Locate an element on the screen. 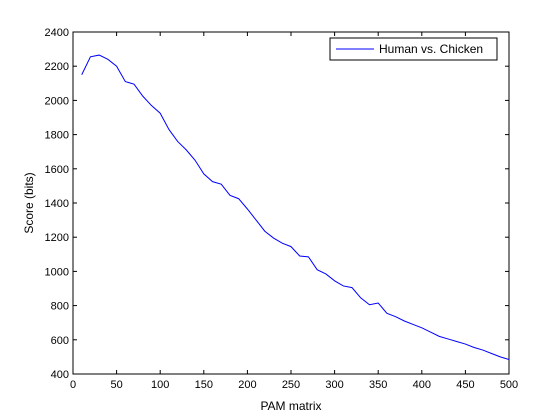 The width and height of the screenshot is (560, 420). x-tick-label: 400 is located at coordinates (422, 385).